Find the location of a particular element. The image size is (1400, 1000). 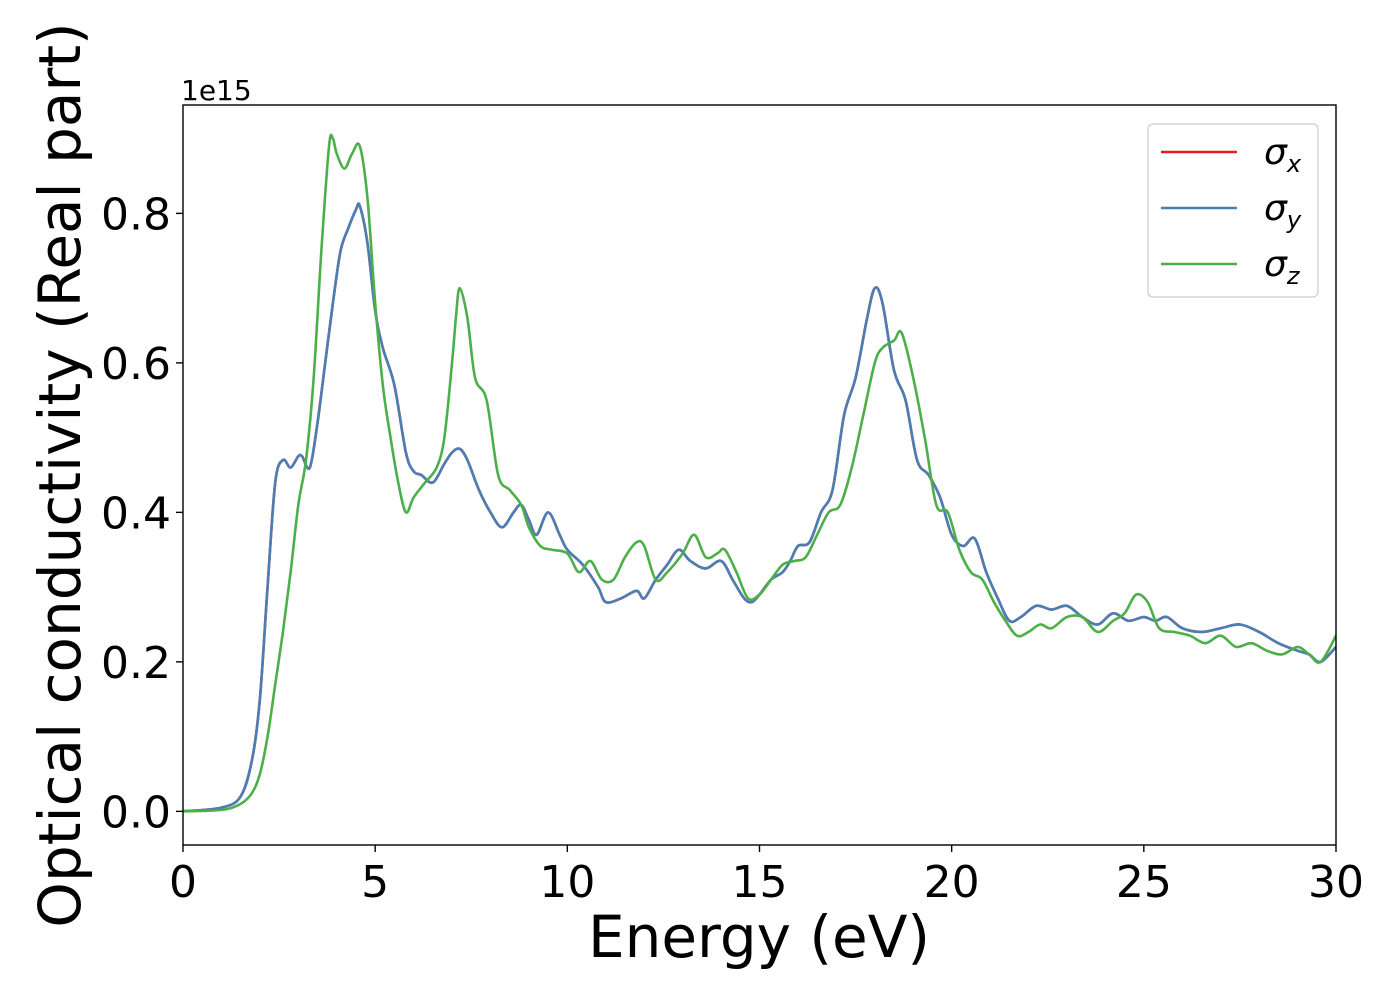

y-tick-label: 0.6 is located at coordinates (136, 364).